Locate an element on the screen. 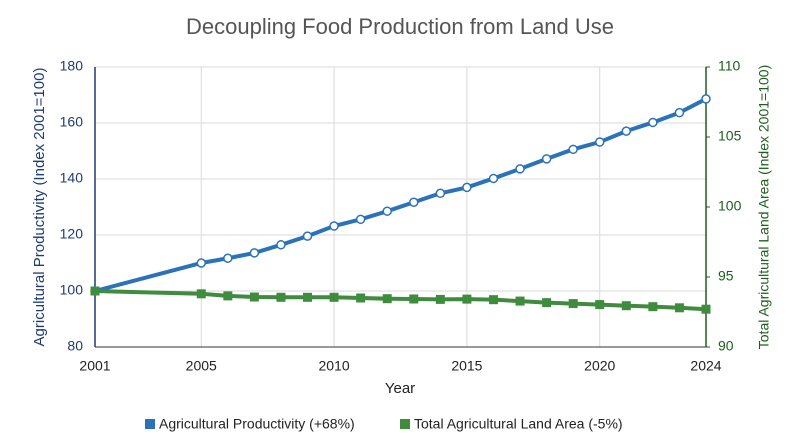 This screenshot has width=800, height=447. x-tick-label: 2015 is located at coordinates (466, 366).